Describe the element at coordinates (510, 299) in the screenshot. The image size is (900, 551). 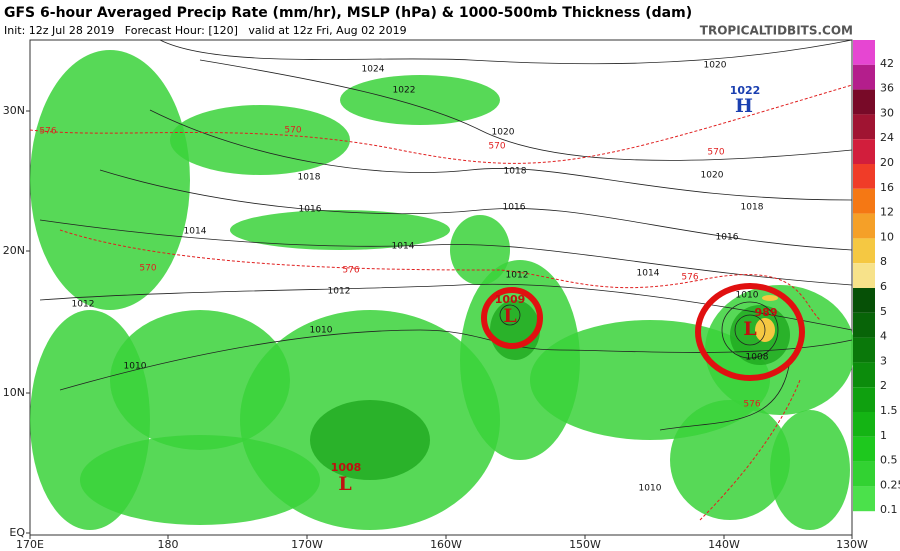
I see `low-pressure: 1009` at that location.